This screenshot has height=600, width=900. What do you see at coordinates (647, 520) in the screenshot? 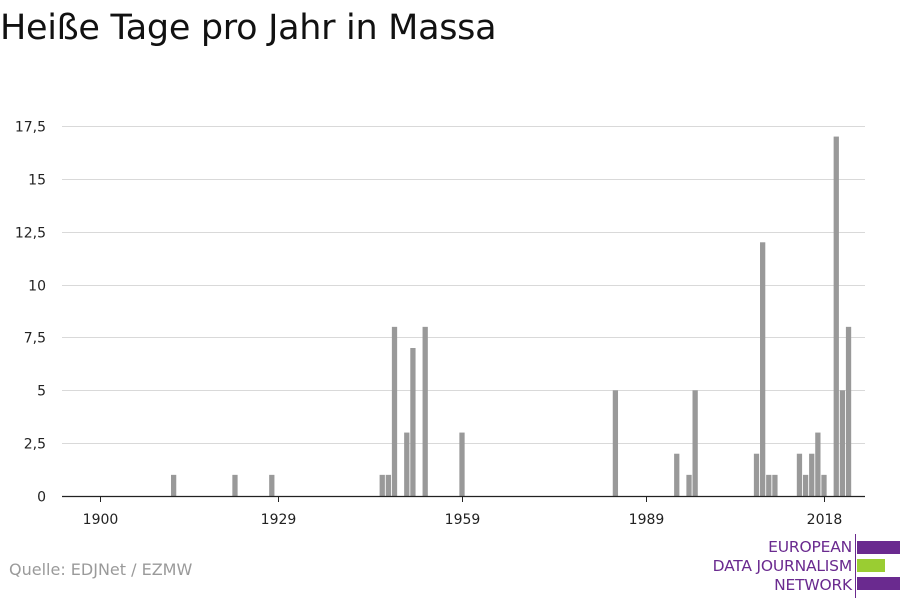
I see `x-tick-label: 1989` at bounding box center [647, 520].